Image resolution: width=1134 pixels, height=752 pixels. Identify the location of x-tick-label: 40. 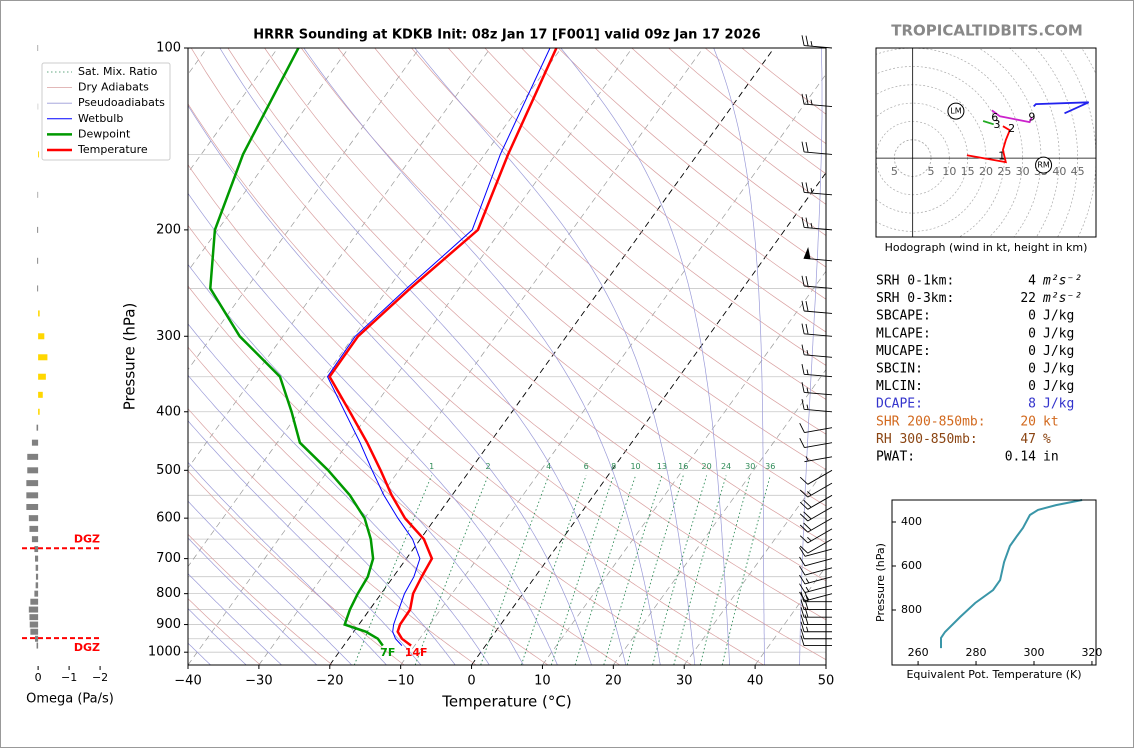
(755, 681).